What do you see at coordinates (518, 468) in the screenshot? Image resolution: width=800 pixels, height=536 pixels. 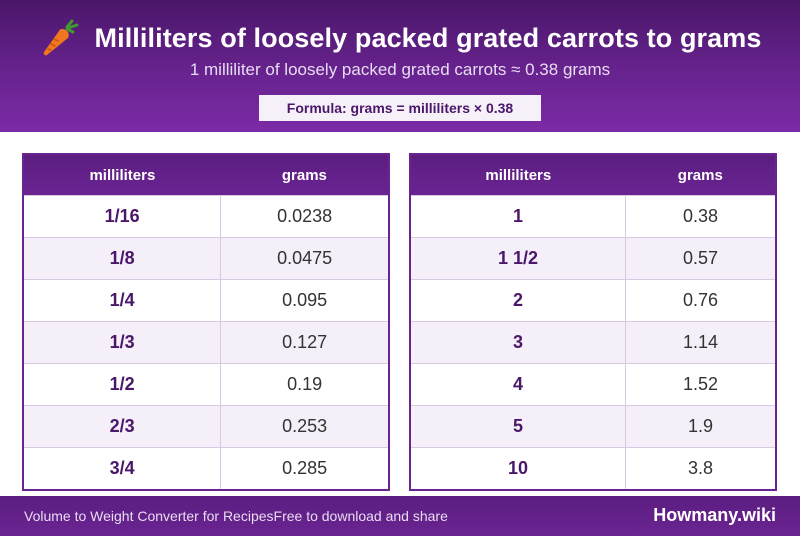 I see `milliliters-cell: 10` at bounding box center [518, 468].